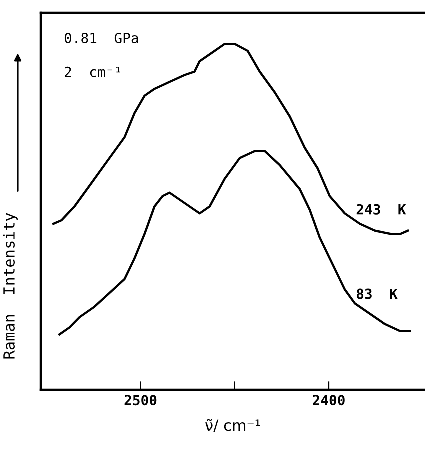 The height and width of the screenshot is (457, 425). Describe the element at coordinates (381, 209) in the screenshot. I see `series-label: 243 K` at that location.